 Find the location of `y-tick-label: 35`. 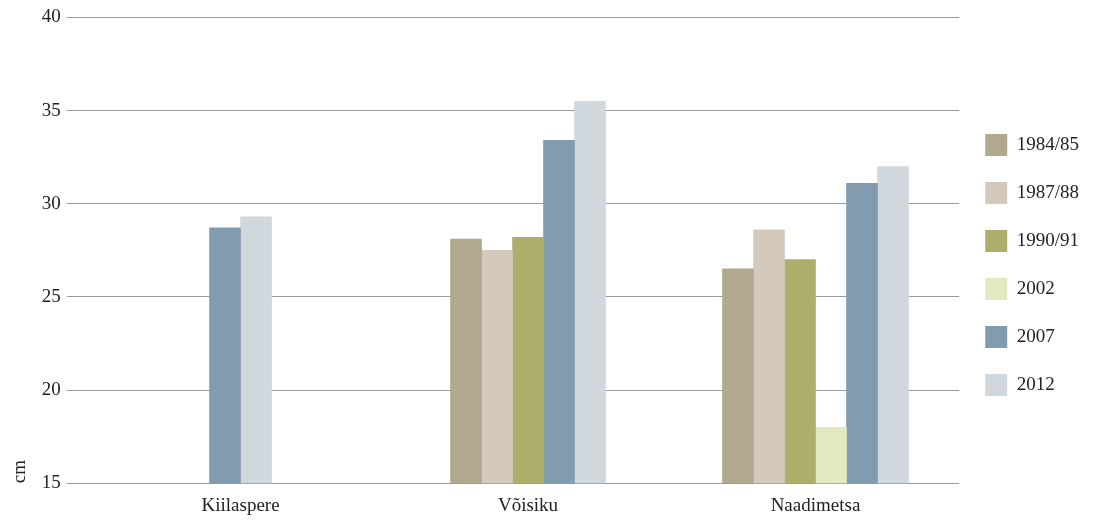

y-tick-label: 35 is located at coordinates (51, 109).